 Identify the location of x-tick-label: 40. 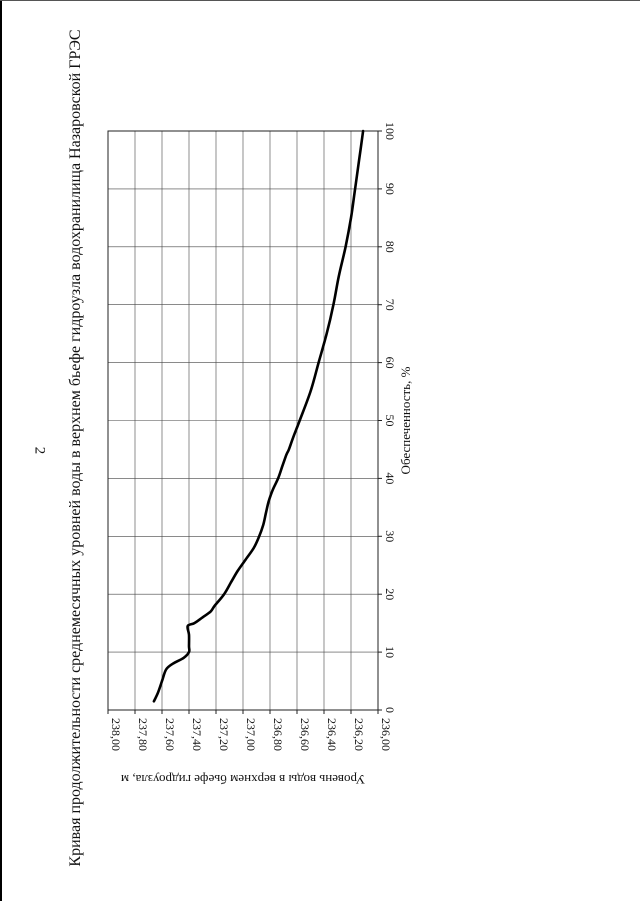
(390, 478).